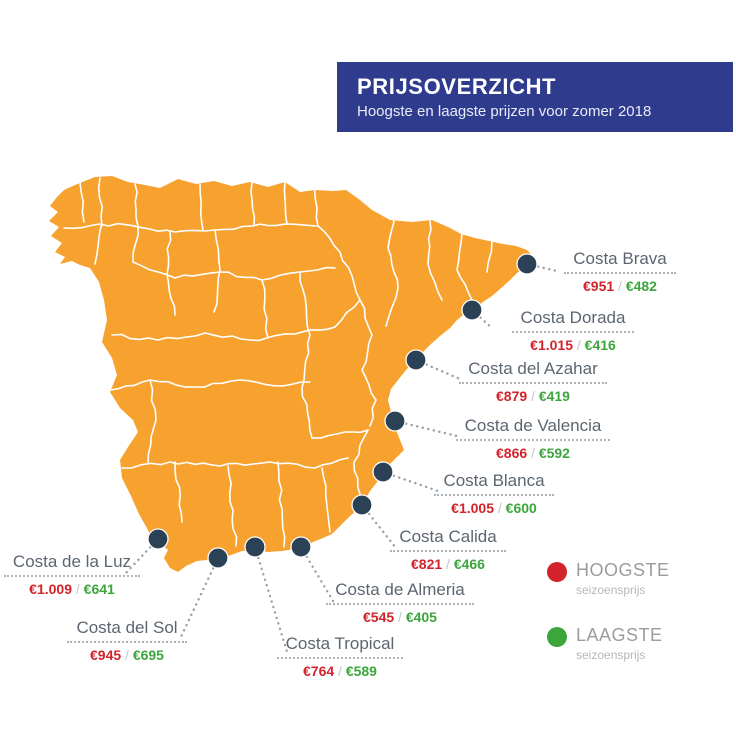  Describe the element at coordinates (148, 655) in the screenshot. I see `lowest-price: €695` at that location.